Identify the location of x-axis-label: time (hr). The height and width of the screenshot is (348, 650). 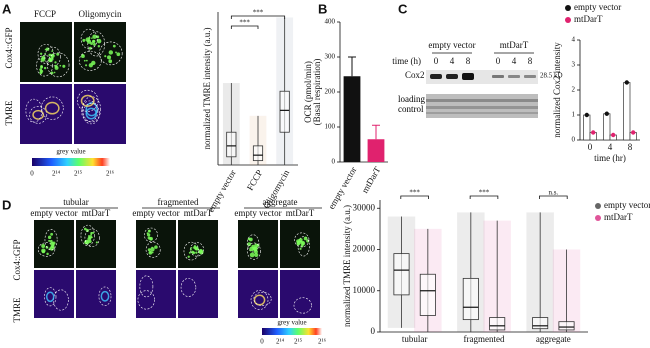
(610, 158).